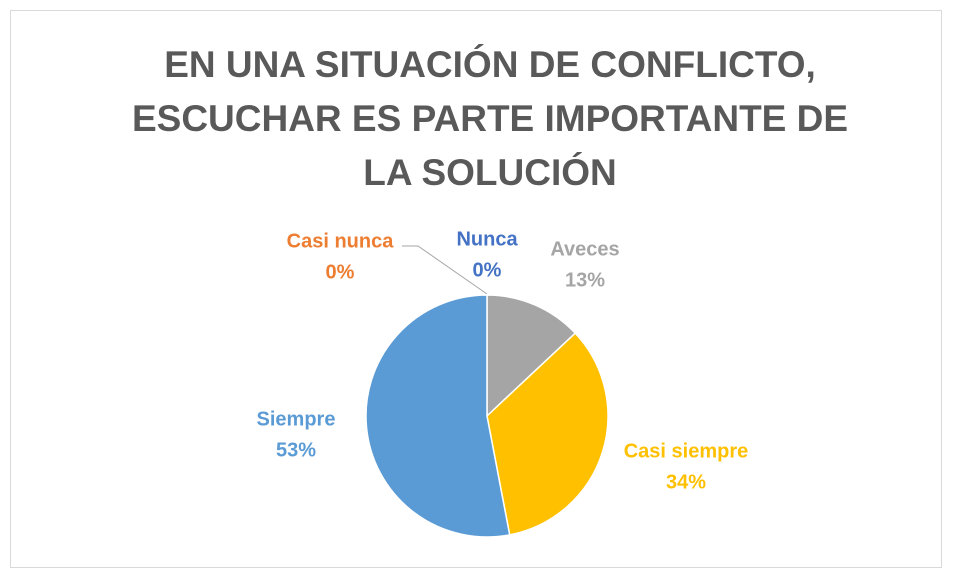  I want to click on slice-label-name: Nunca, so click(487, 239).